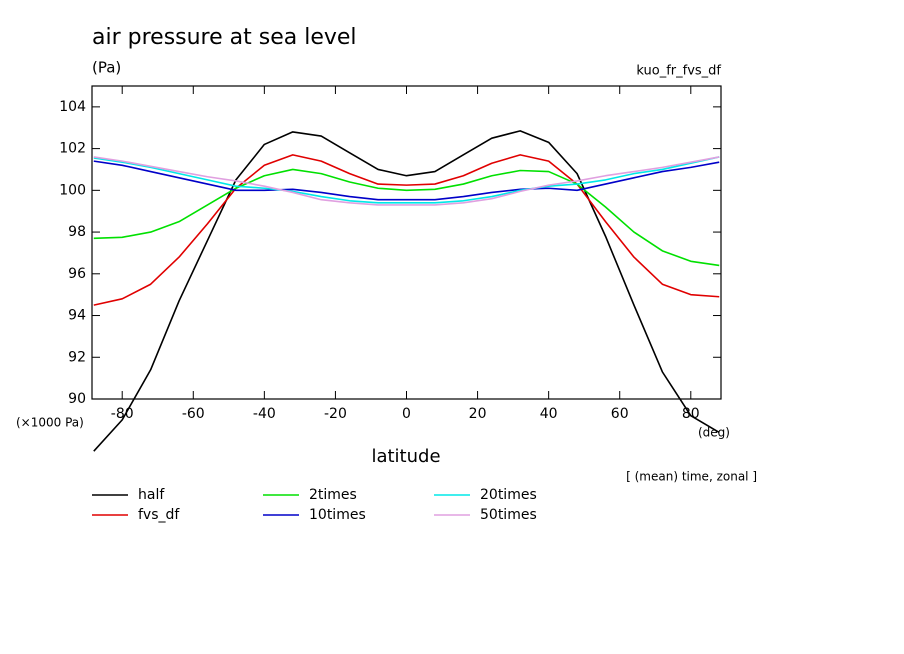 This screenshot has height=654, width=904. I want to click on legend-label: 50times, so click(508, 515).